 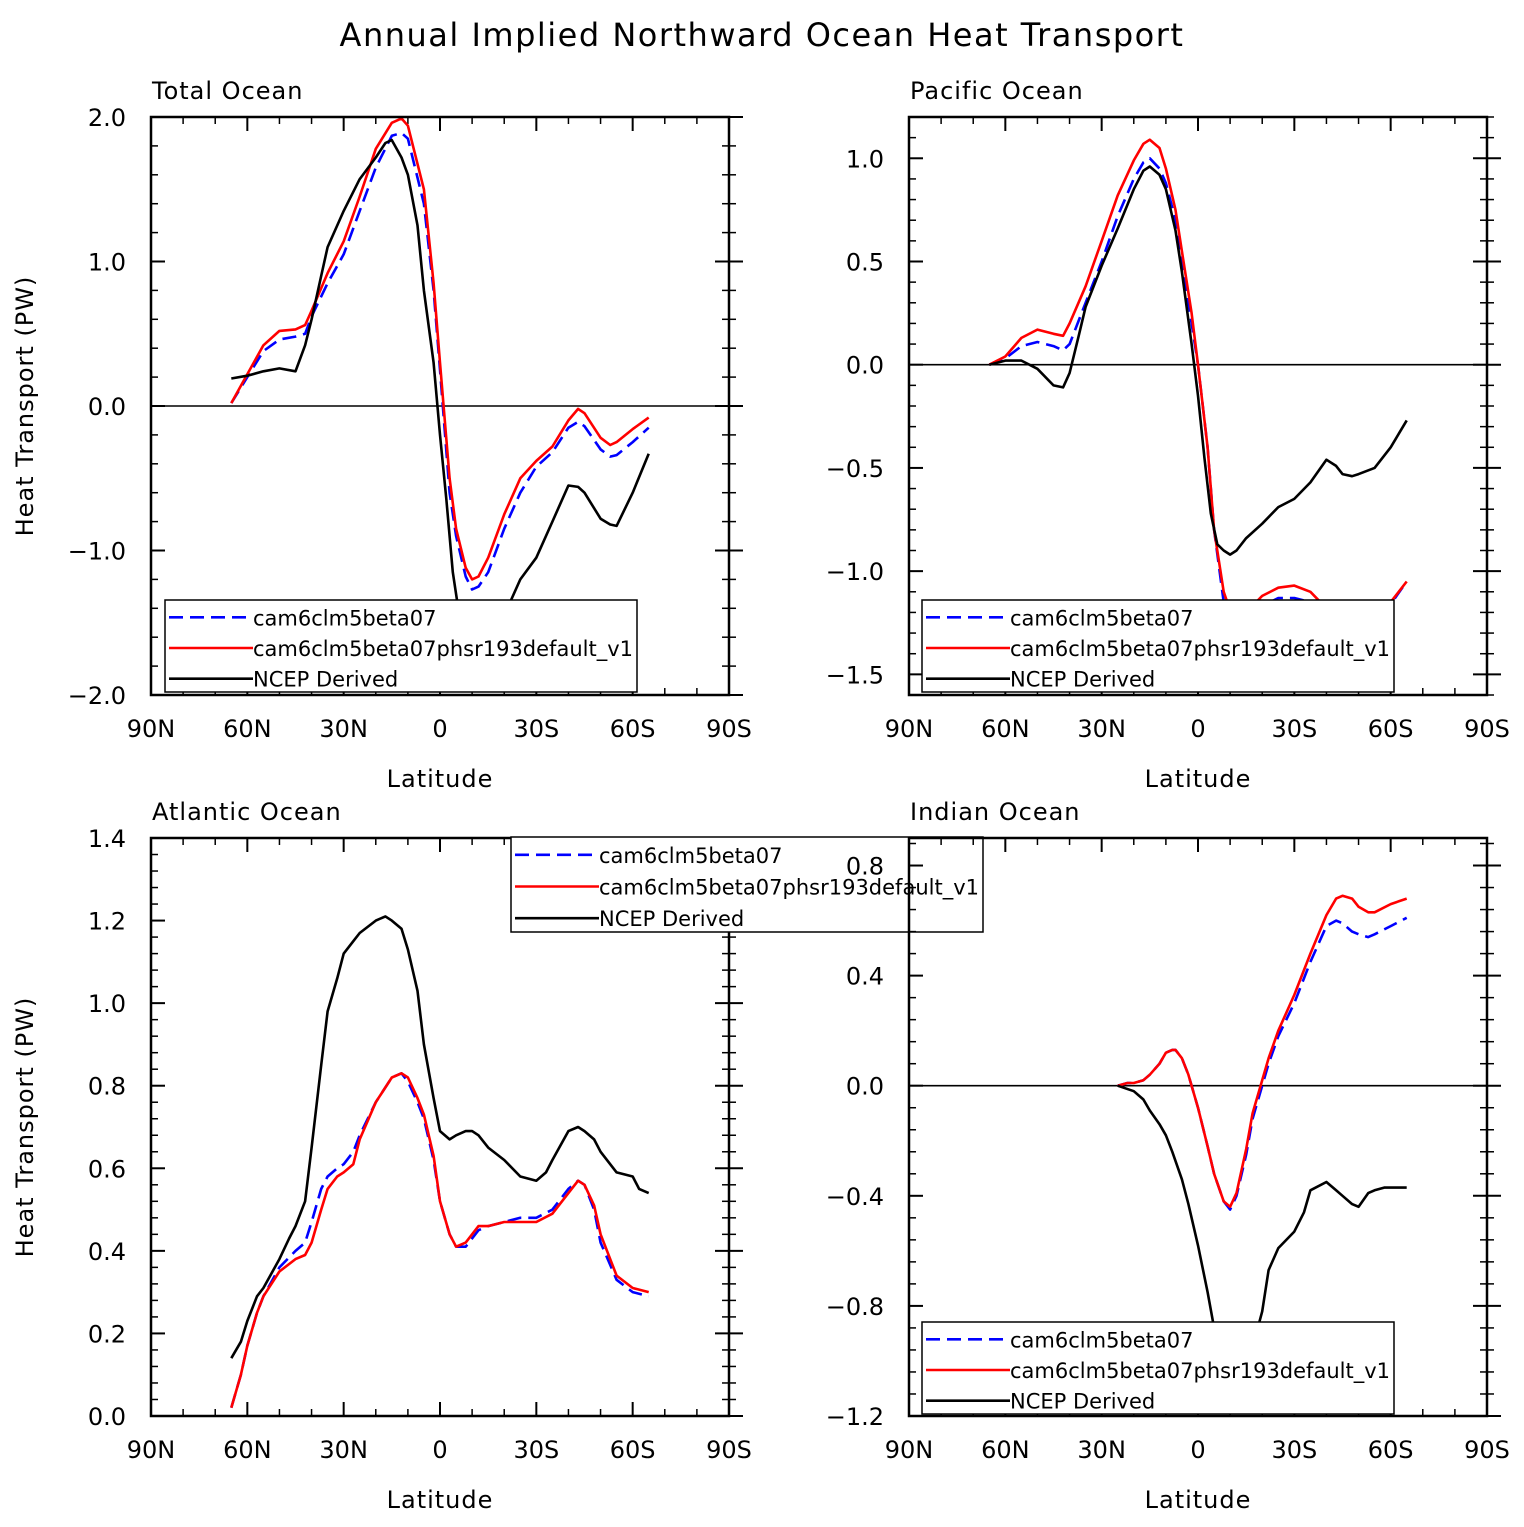 I want to click on y-tick-label: 0.5, so click(x=865, y=263).